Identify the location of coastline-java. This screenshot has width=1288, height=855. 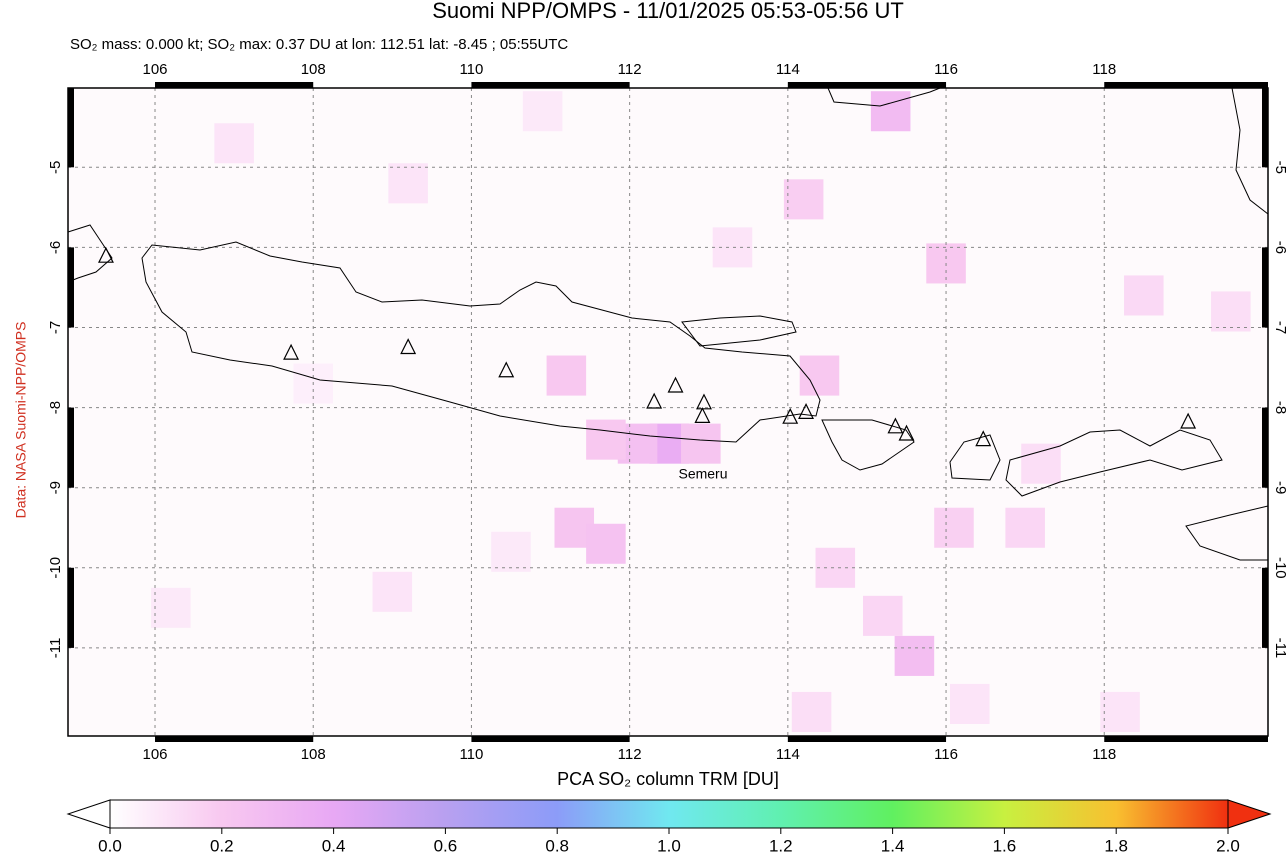
(481, 342).